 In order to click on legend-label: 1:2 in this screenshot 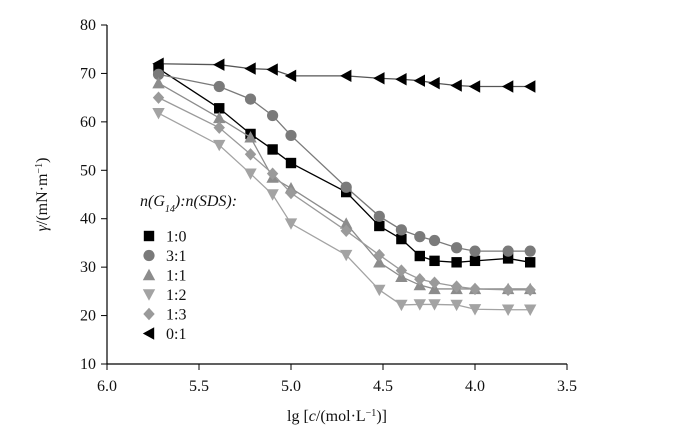, I will do `click(176, 295)`.